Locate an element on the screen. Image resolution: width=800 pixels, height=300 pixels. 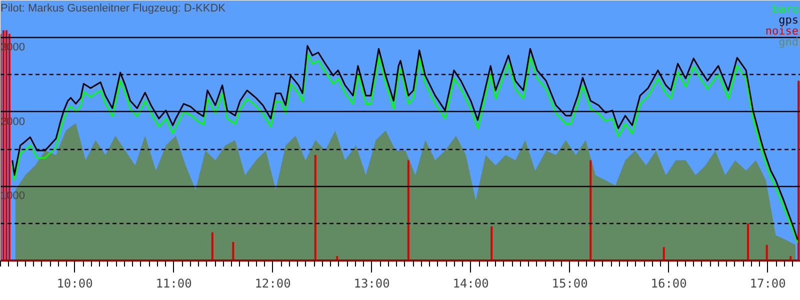
x-tick-label: 16:00 is located at coordinates (668, 283).